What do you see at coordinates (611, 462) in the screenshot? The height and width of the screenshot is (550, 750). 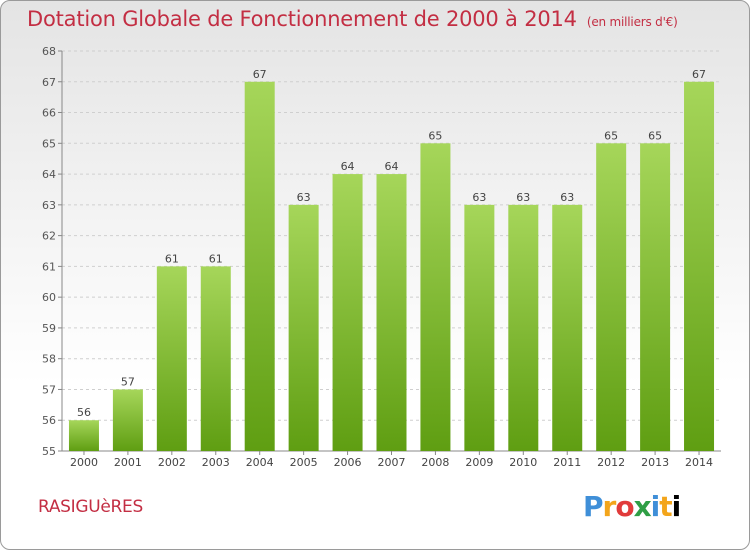 I see `x-tick-label: 2012` at bounding box center [611, 462].